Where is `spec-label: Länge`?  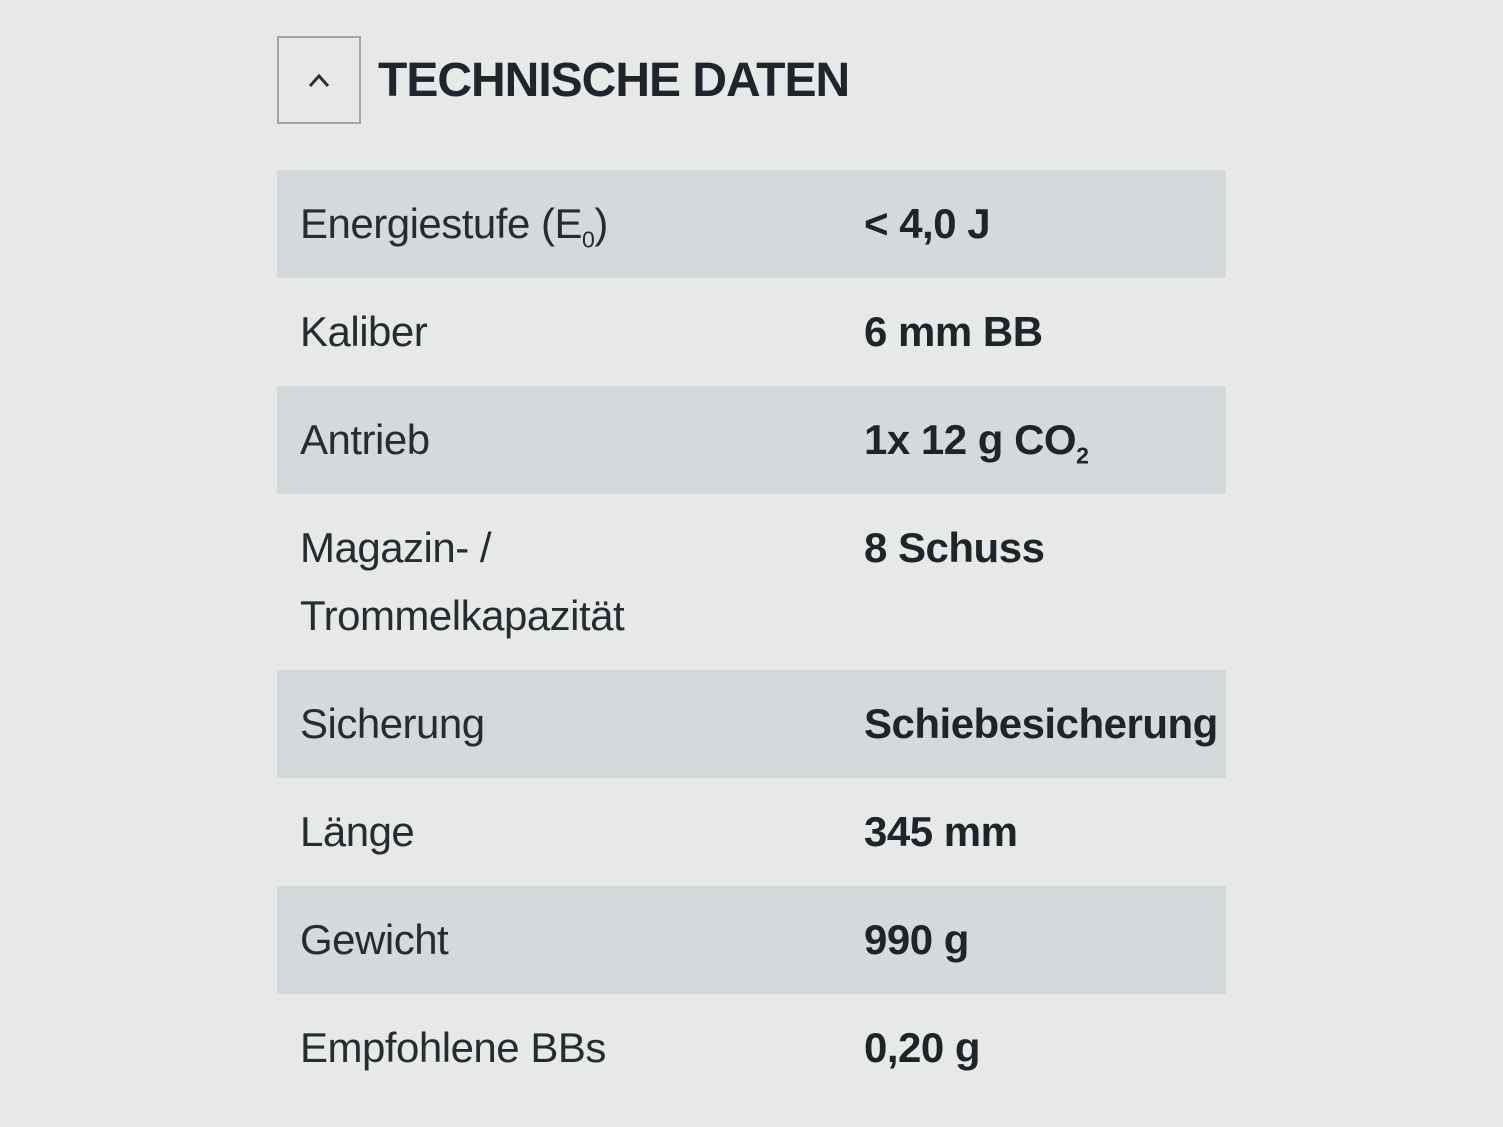
spec-label: Länge is located at coordinates (357, 831).